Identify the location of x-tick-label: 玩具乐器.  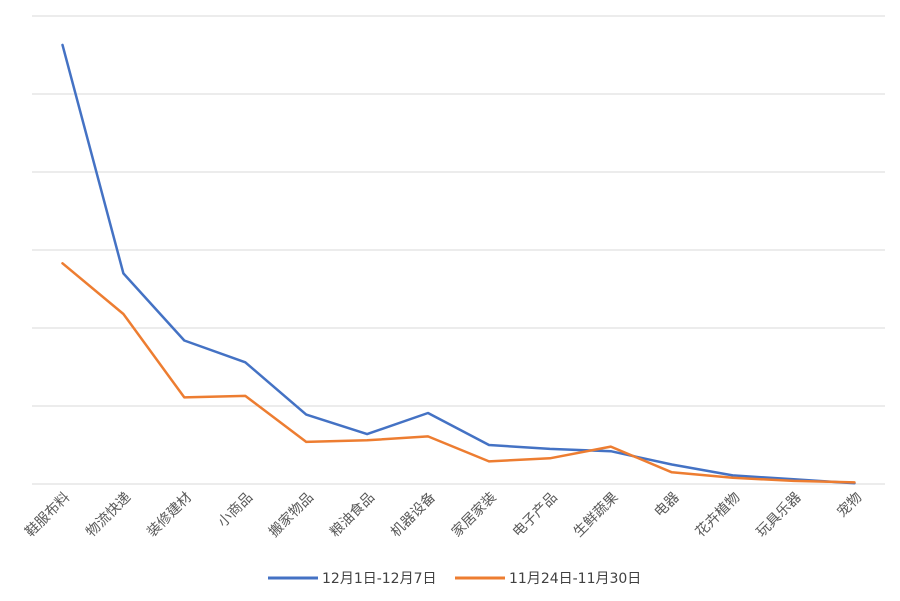
(779, 515).